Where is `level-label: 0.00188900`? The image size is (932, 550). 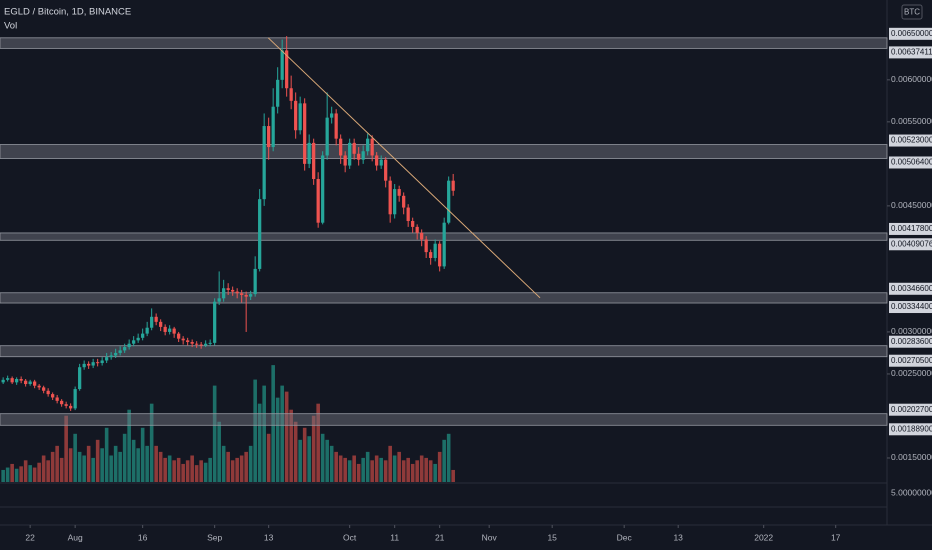
level-label: 0.00188900 is located at coordinates (911, 428).